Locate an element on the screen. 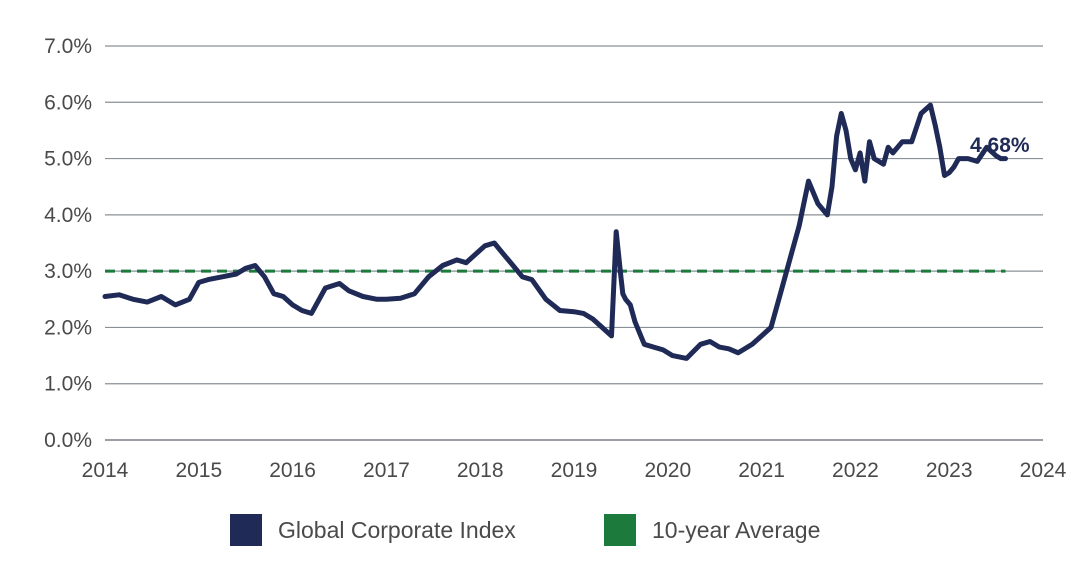  x-tick-label: 2016 is located at coordinates (292, 470).